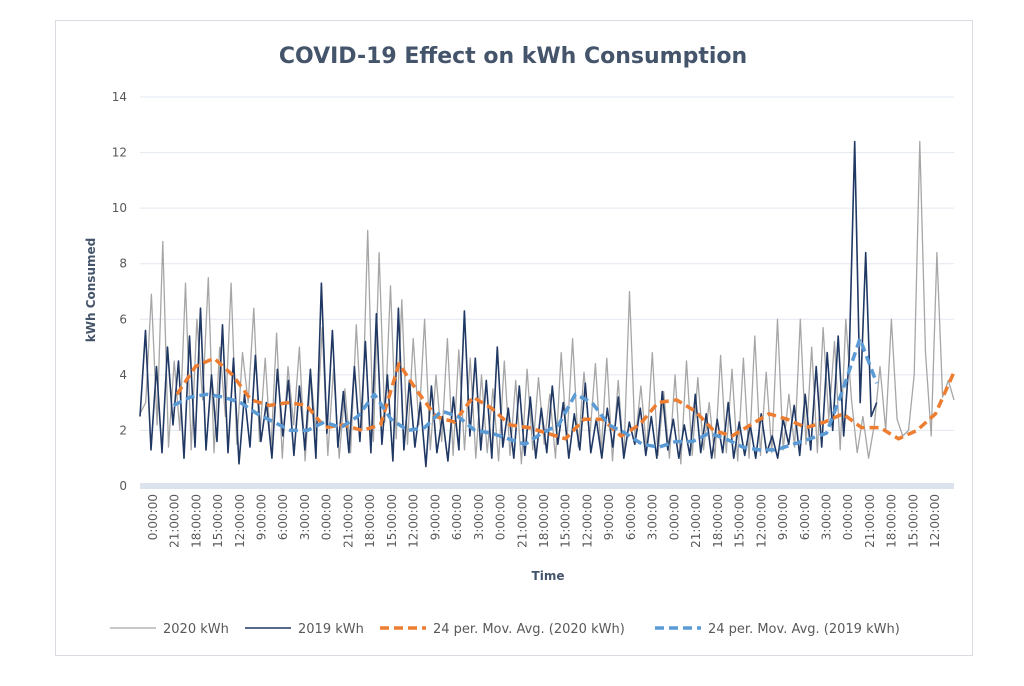  What do you see at coordinates (123, 375) in the screenshot?
I see `y-tick-label: 4` at bounding box center [123, 375].